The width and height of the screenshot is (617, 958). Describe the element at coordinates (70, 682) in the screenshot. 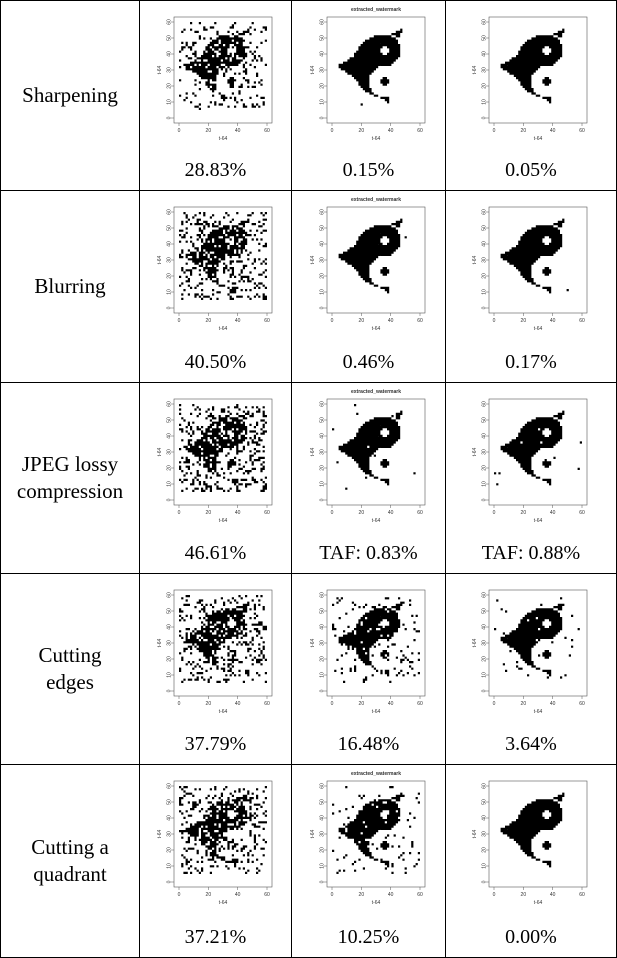

I see `row-label-line: edges` at that location.